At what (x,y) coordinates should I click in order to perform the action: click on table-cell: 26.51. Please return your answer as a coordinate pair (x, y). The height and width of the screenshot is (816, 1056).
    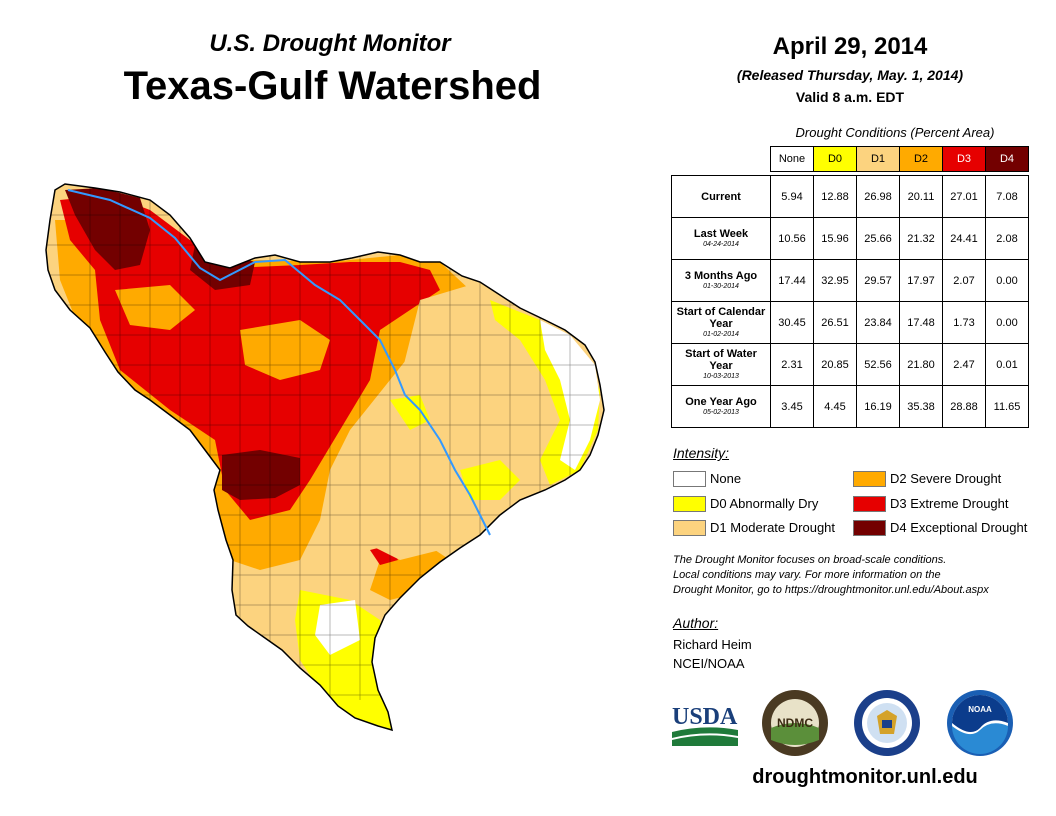
    Looking at the image, I should click on (835, 322).